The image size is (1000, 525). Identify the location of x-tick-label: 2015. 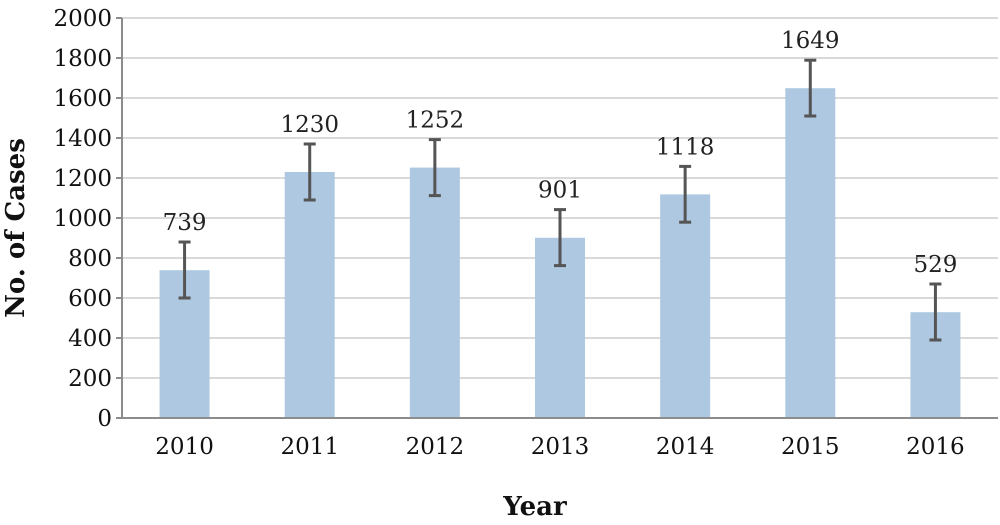
(810, 447).